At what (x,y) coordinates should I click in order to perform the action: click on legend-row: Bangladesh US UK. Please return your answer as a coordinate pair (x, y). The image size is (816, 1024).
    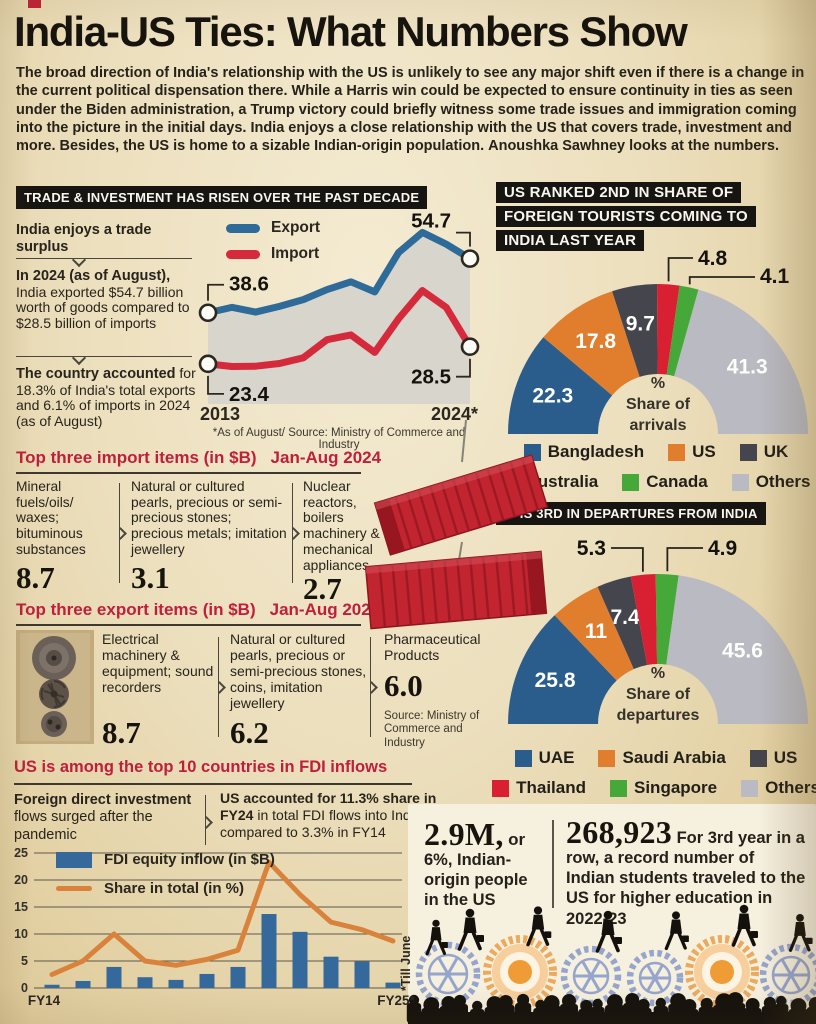
    Looking at the image, I should click on (655, 452).